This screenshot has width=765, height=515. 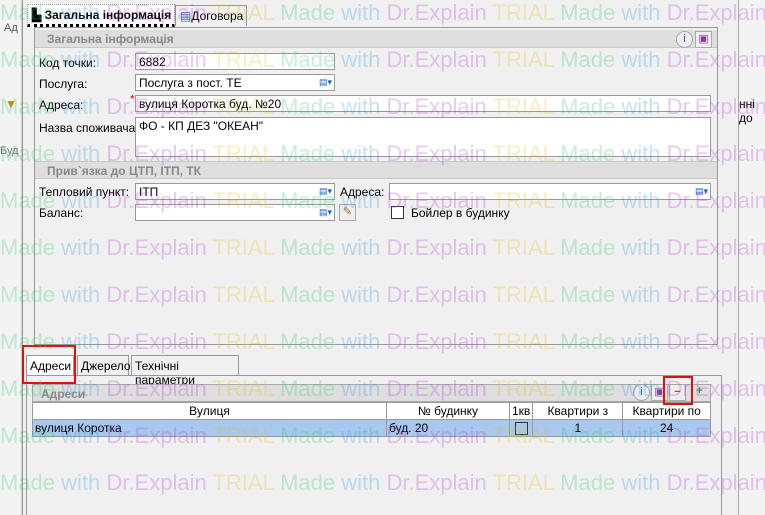 What do you see at coordinates (209, 411) in the screenshot?
I see `column-header-street: Вулиця` at bounding box center [209, 411].